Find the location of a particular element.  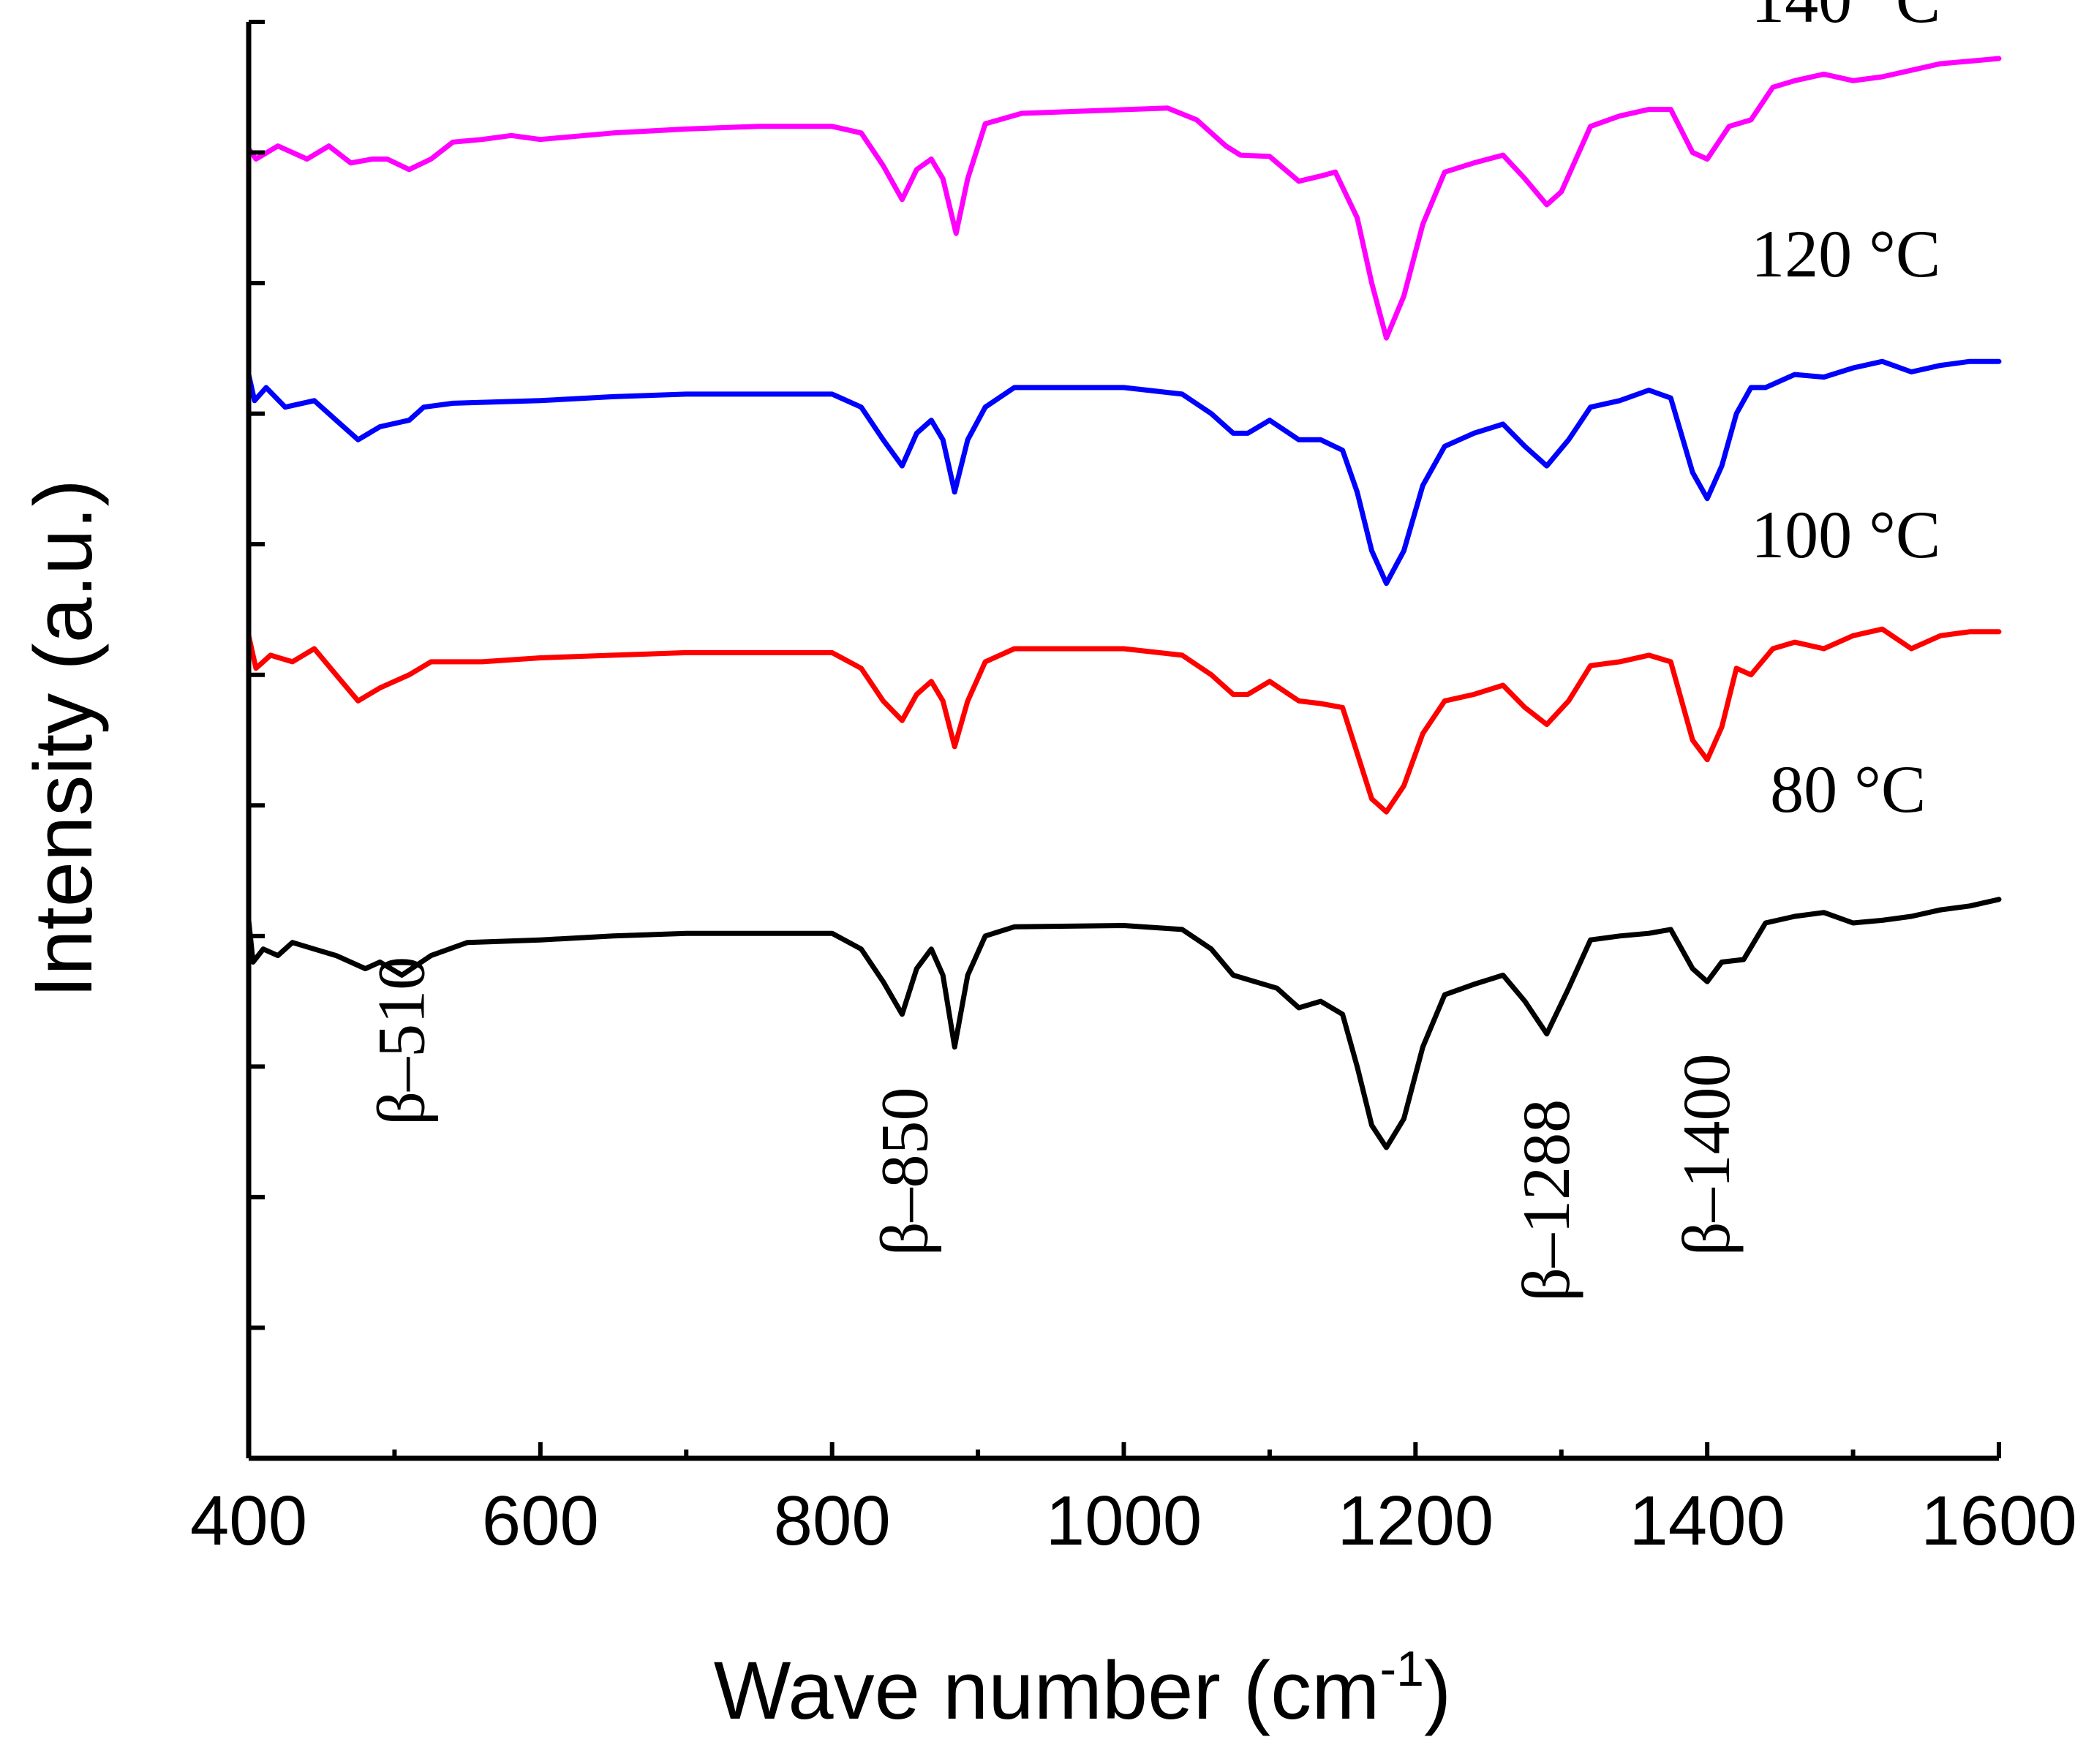

series-labels: 140 °C 120 °C 100 °C 80 °C is located at coordinates (1845, 413).